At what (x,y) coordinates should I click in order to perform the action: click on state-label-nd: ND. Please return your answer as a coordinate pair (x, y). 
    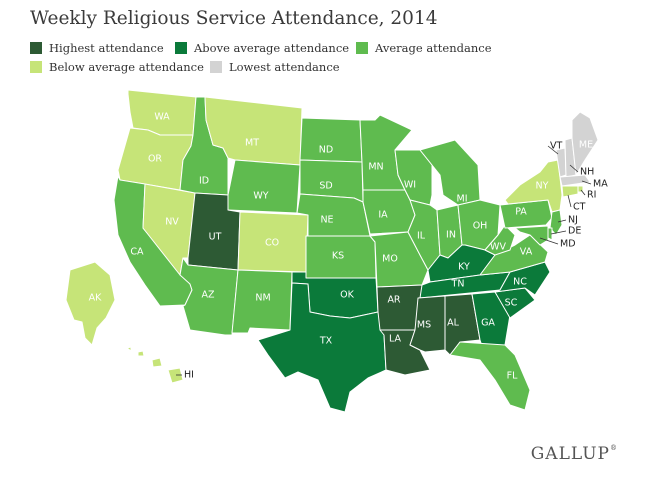
    Looking at the image, I should click on (326, 150).